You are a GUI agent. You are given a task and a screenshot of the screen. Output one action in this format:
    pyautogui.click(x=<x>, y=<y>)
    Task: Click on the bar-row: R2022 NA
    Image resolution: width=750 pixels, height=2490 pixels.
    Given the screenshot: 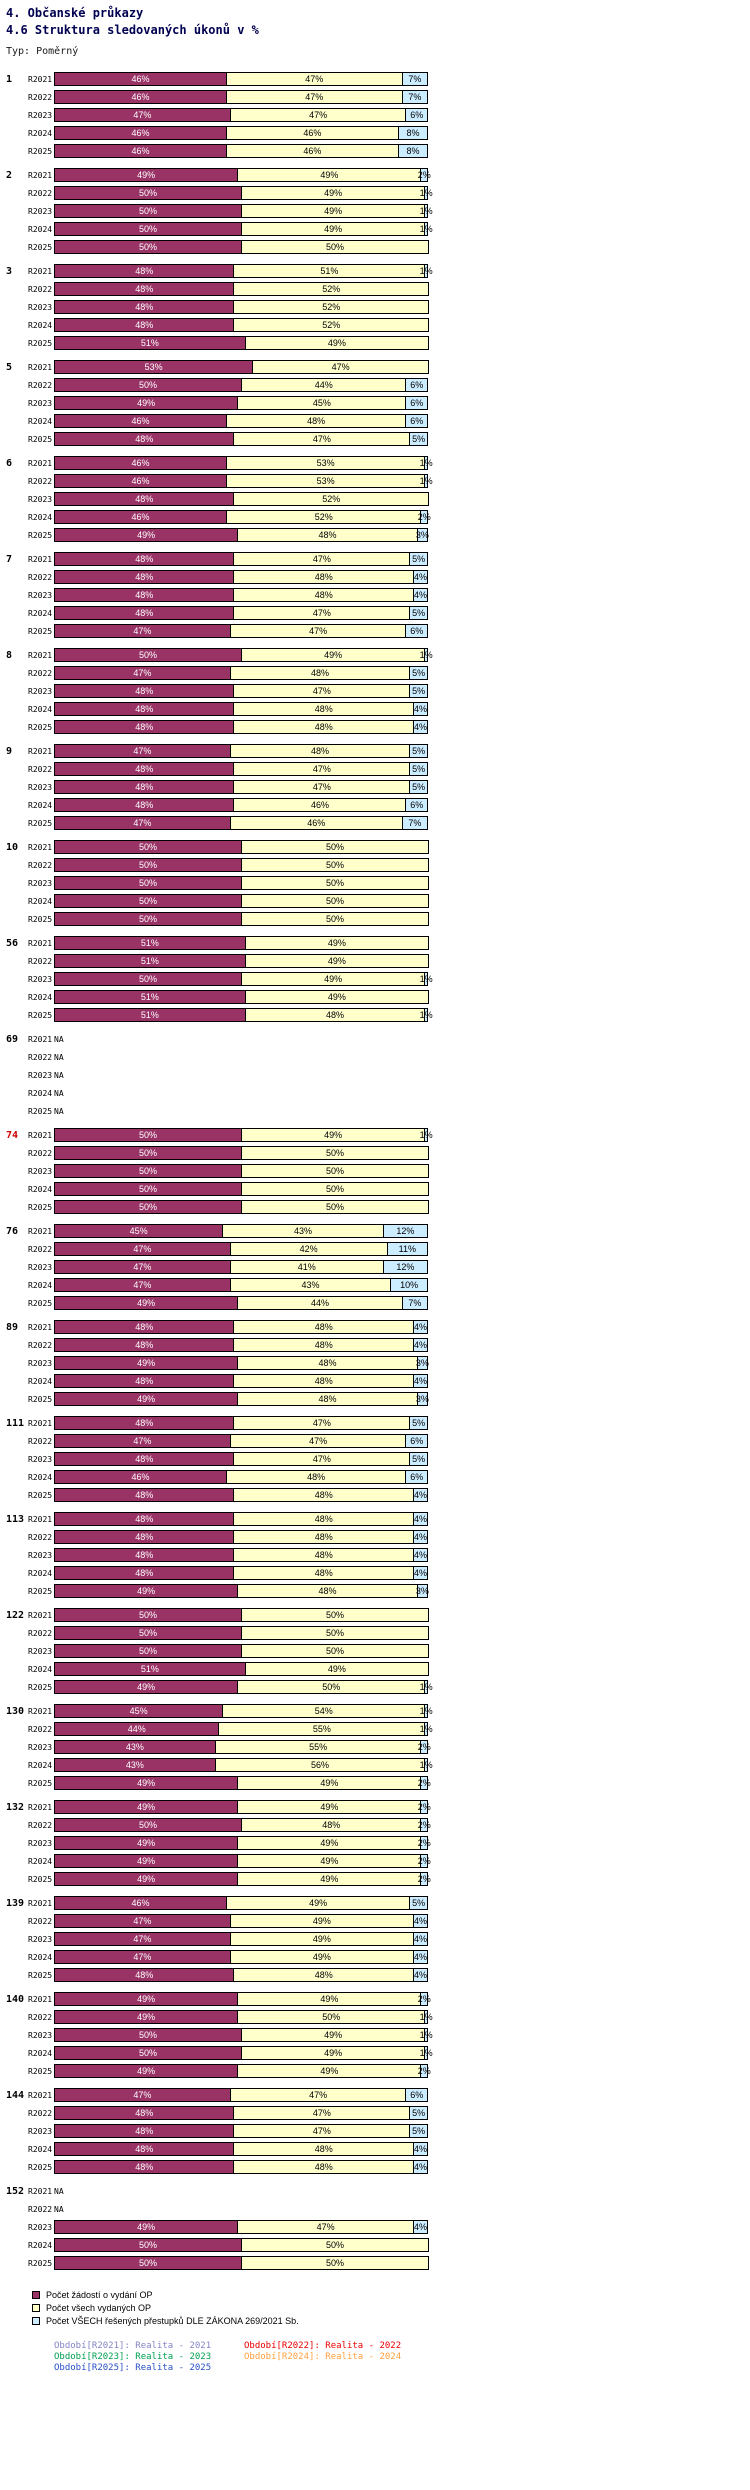 What is the action you would take?
    pyautogui.click(x=378, y=2209)
    